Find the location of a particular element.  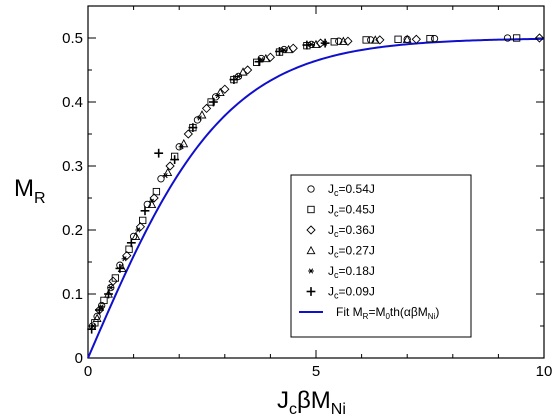

x-tick-label: 10 is located at coordinates (544, 371).